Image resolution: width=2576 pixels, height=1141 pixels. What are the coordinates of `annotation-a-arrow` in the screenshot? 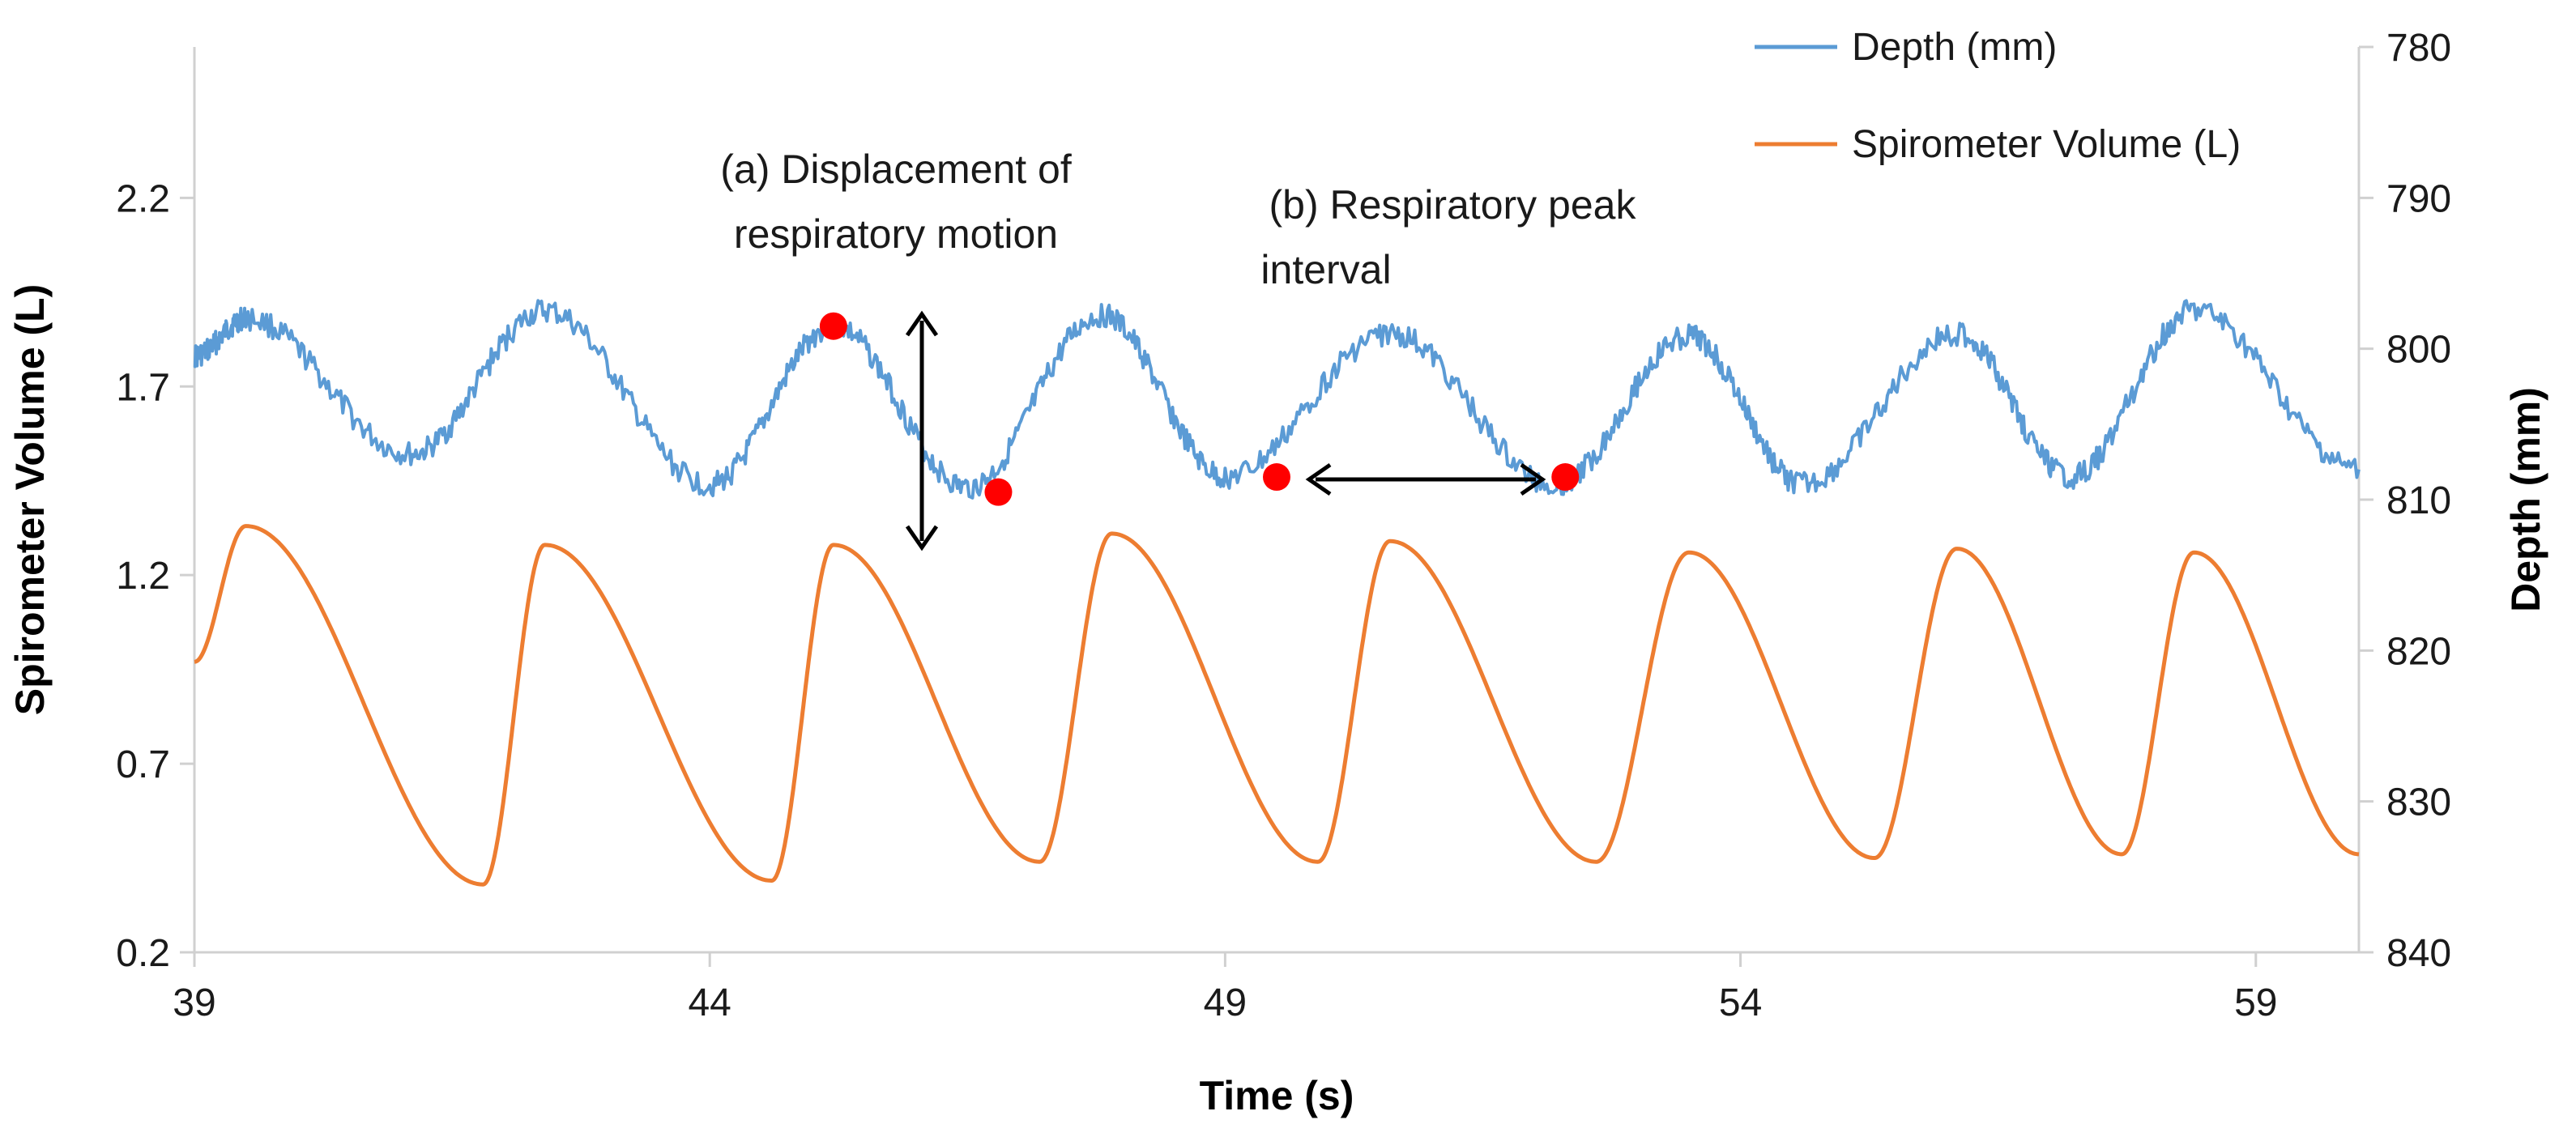 It's located at (922, 431).